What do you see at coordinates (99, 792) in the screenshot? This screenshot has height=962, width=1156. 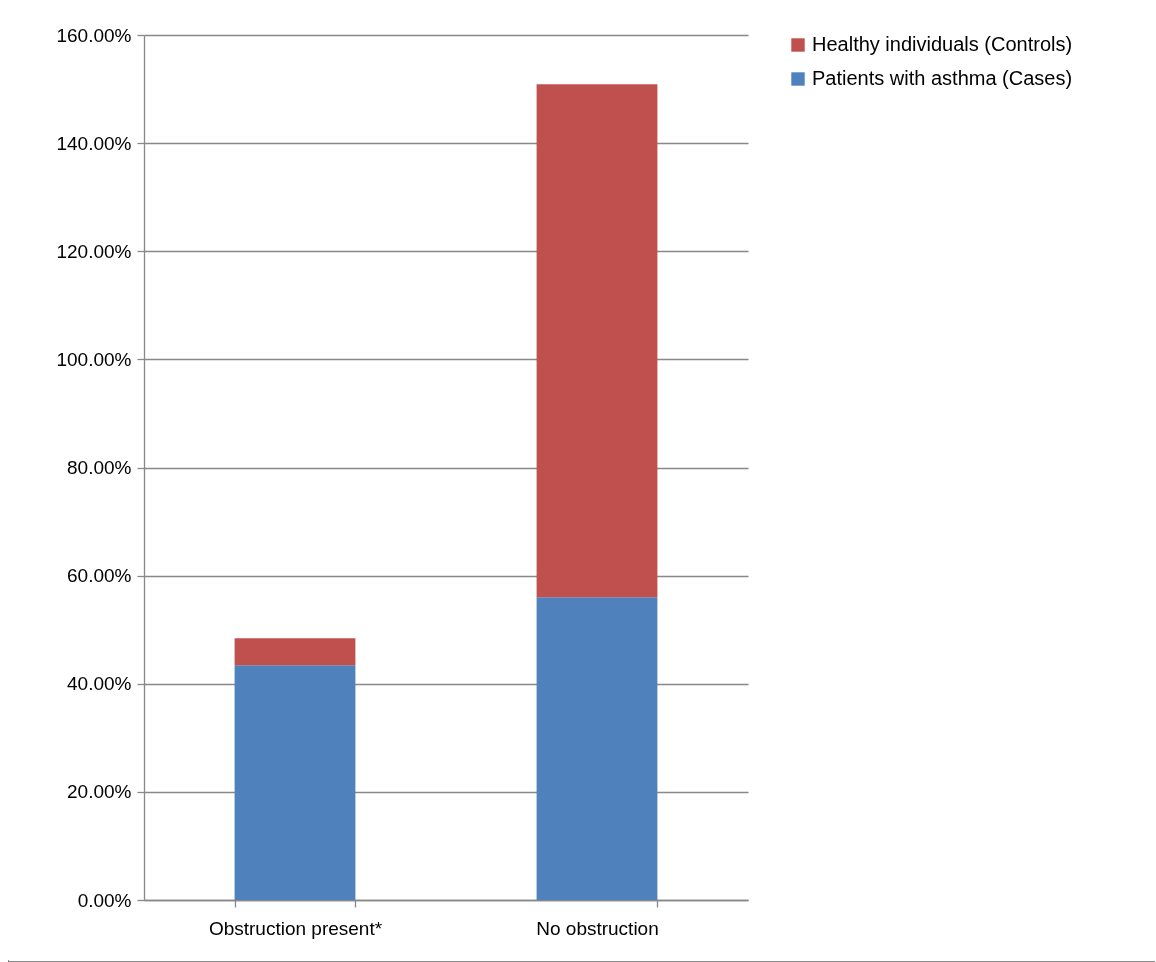 I see `y-tick-label: 20.00%` at bounding box center [99, 792].